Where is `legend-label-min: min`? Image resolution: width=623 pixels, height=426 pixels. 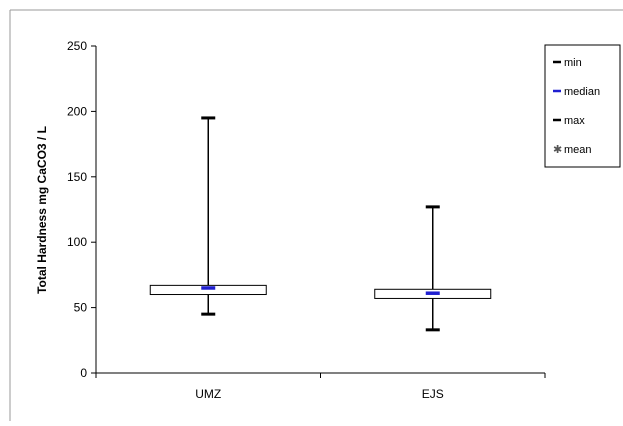 legend-label-min: min is located at coordinates (573, 63).